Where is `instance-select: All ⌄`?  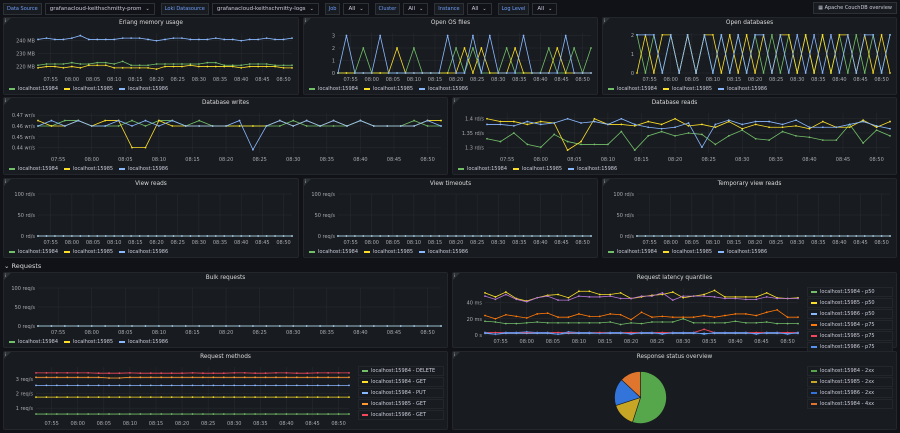
instance-select: All ⌄ is located at coordinates (479, 8).